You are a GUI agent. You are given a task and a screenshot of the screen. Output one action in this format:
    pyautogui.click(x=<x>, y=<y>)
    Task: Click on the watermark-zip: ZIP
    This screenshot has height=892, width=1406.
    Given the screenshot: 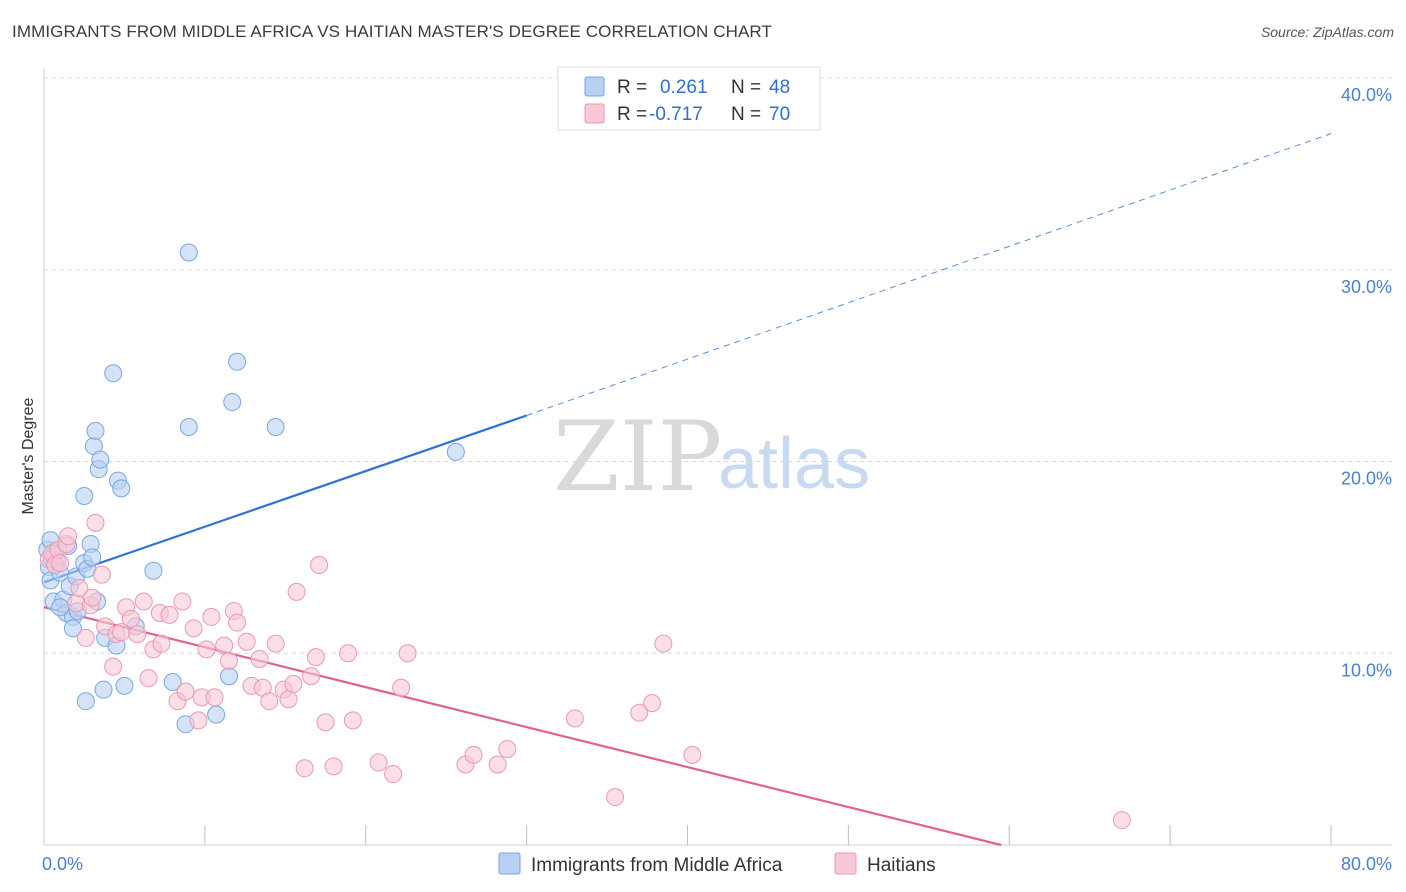 What is the action you would take?
    pyautogui.click(x=637, y=457)
    